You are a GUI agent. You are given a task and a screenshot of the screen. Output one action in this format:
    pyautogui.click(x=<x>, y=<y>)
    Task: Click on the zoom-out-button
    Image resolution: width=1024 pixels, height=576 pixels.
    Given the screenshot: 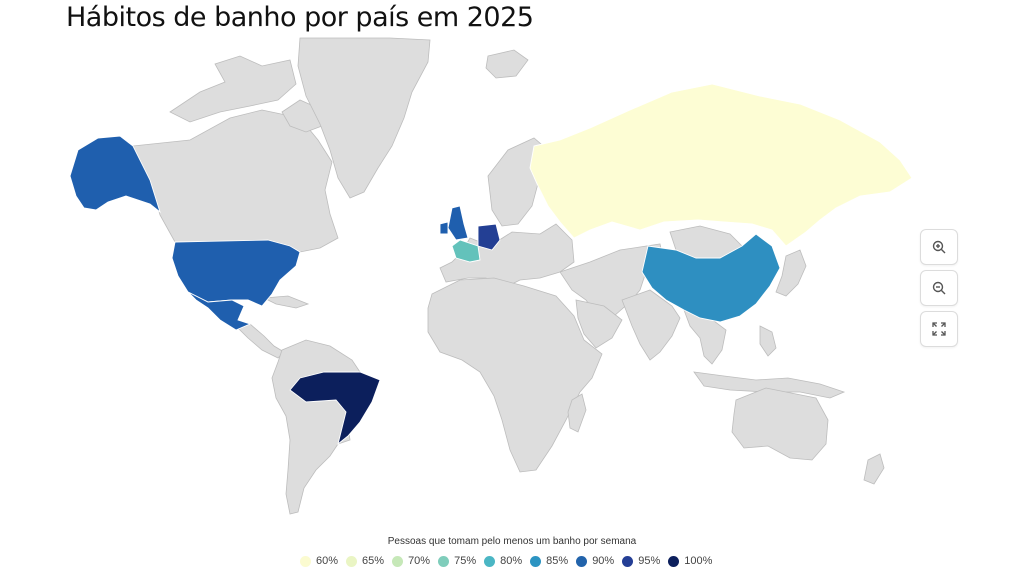 What is the action you would take?
    pyautogui.click(x=939, y=288)
    